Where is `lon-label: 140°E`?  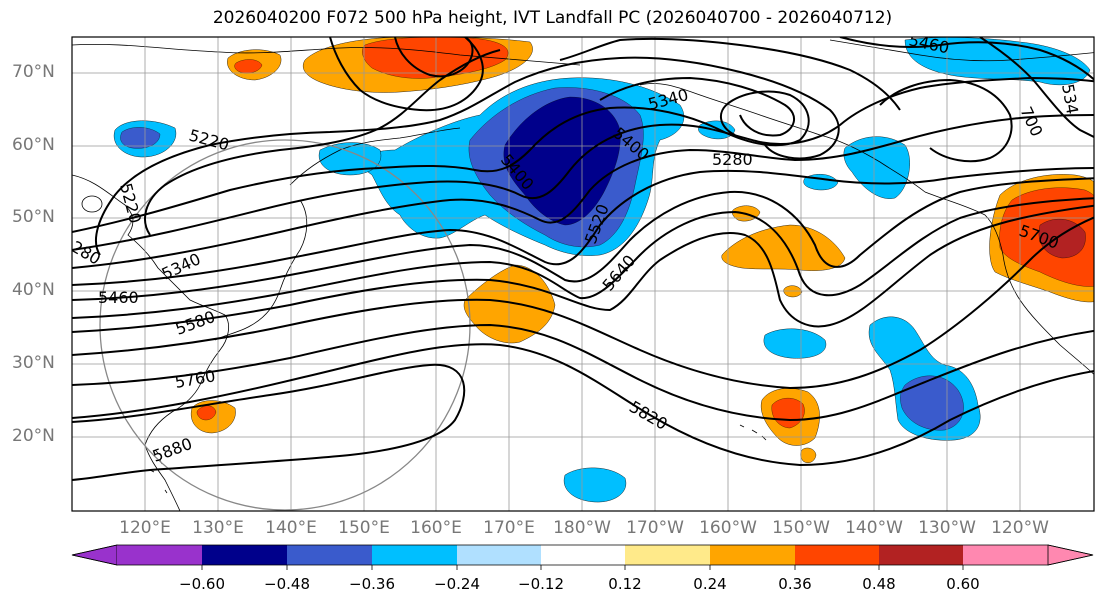 lon-label: 140°E is located at coordinates (291, 528).